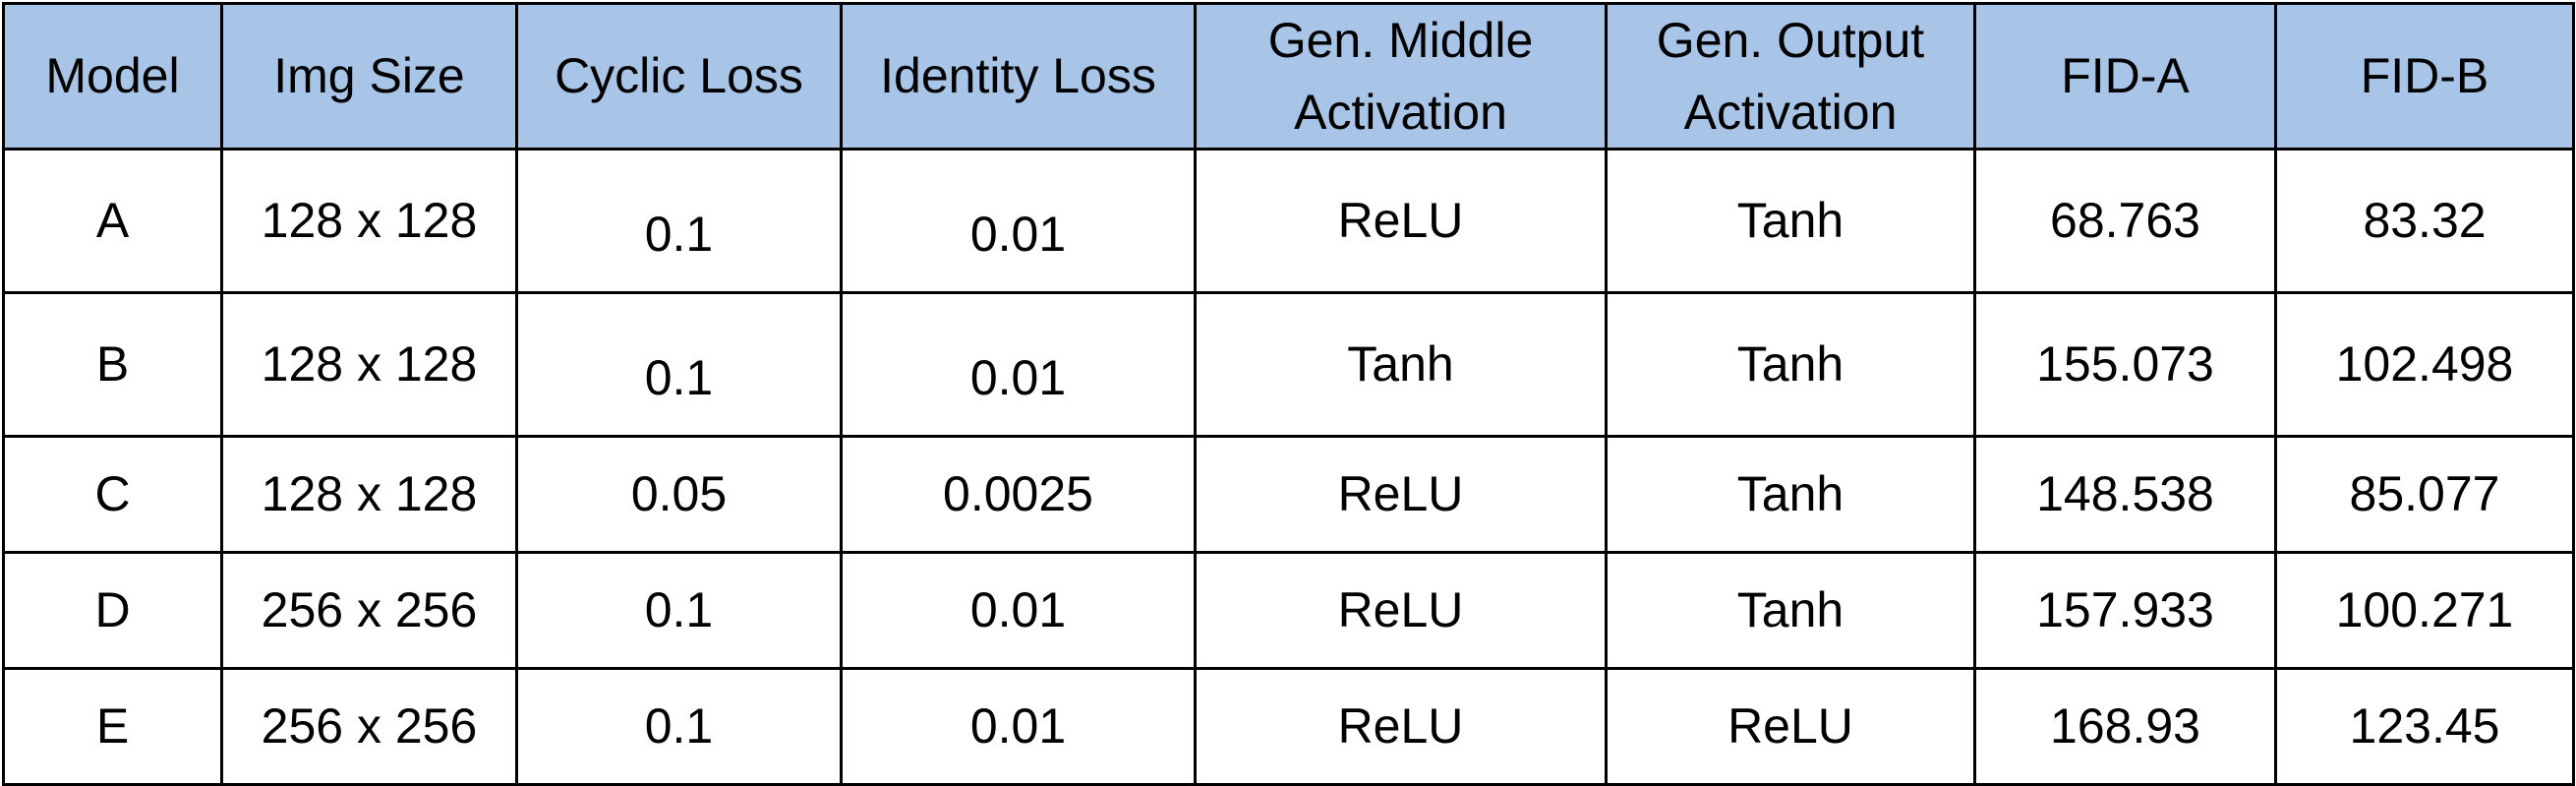  Describe the element at coordinates (112, 726) in the screenshot. I see `cell-model: E` at that location.